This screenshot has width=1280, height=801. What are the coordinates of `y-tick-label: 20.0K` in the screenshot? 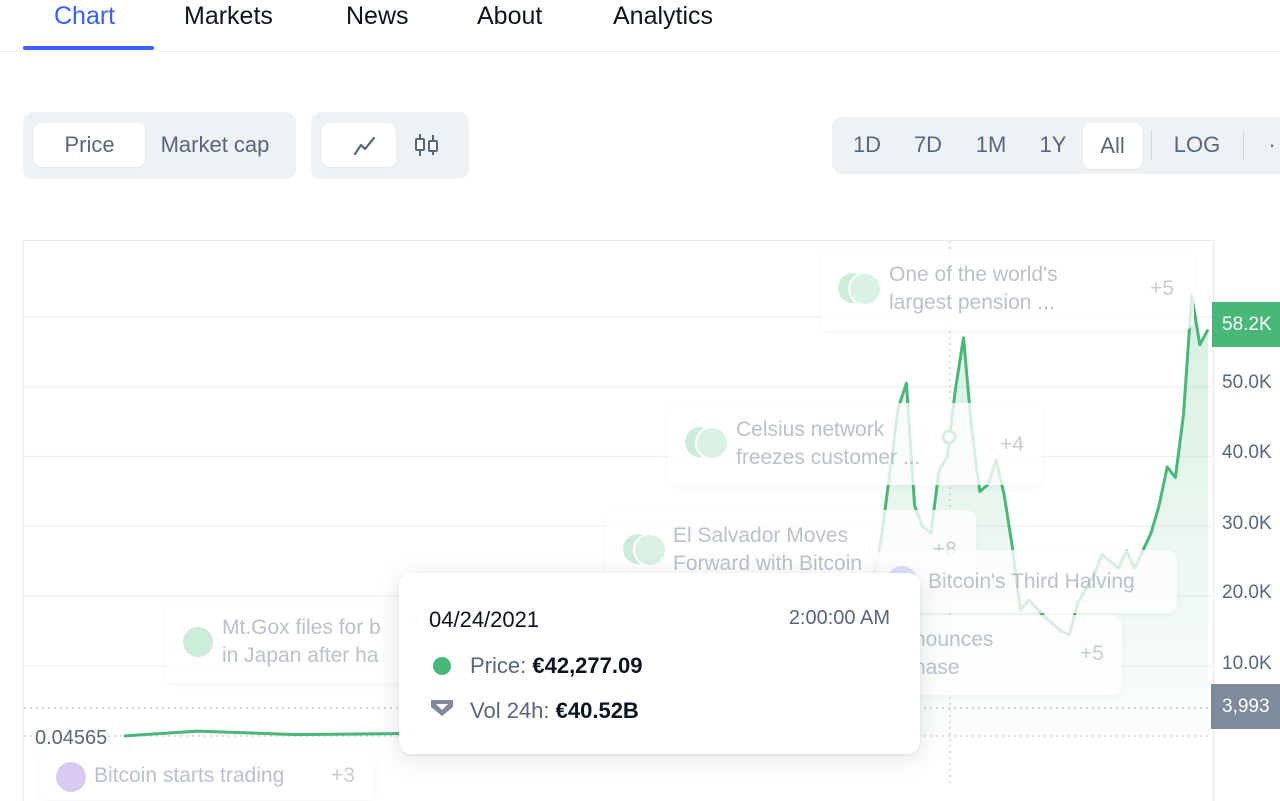 It's located at (1247, 593).